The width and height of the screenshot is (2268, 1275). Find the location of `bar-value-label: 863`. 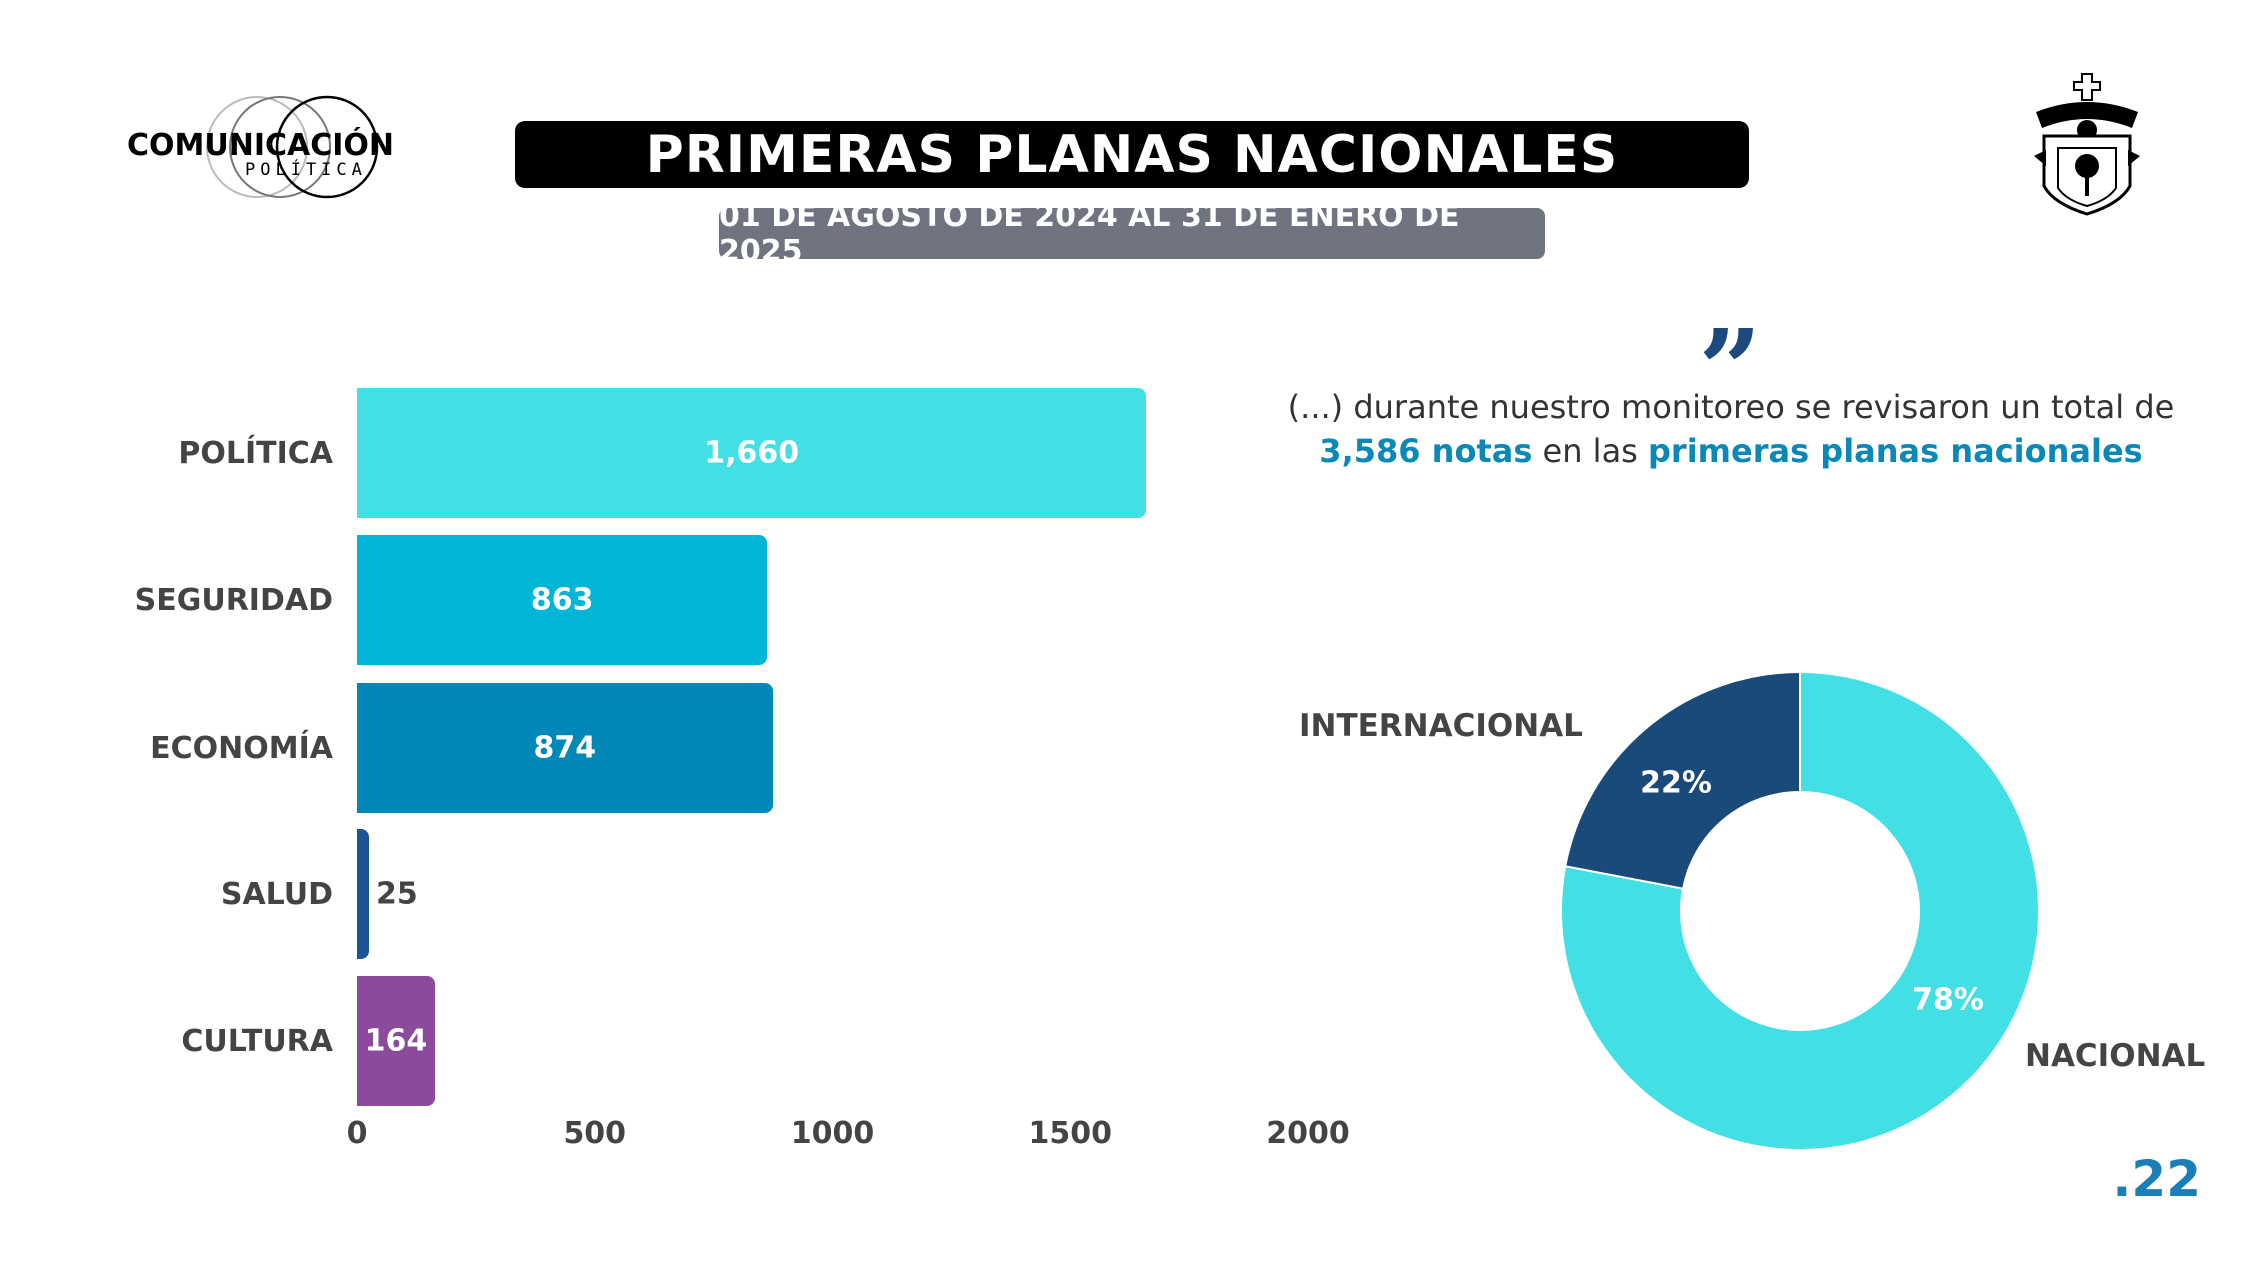

bar-value-label: 863 is located at coordinates (562, 600).